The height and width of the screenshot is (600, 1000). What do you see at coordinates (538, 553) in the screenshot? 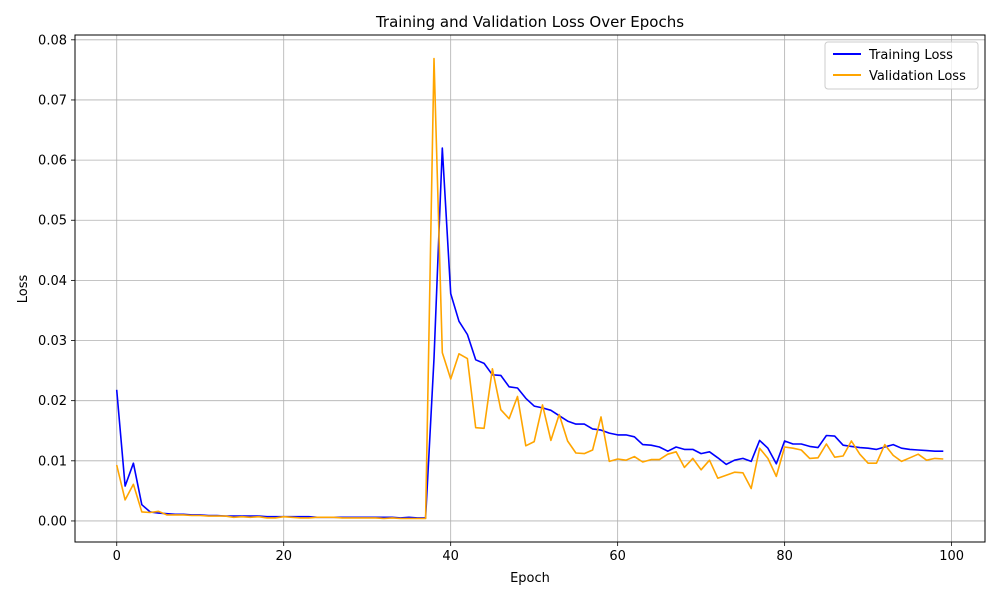
I see `x-axis-ticks: 0 20 40 60 80 100` at bounding box center [538, 553].